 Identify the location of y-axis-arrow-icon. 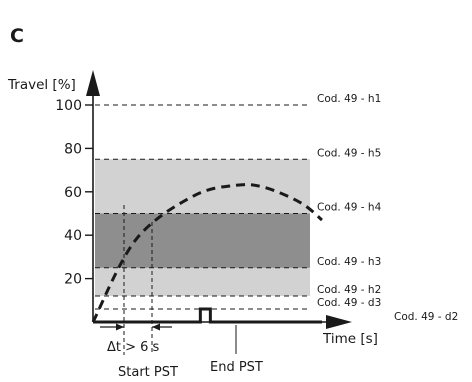
(93, 83).